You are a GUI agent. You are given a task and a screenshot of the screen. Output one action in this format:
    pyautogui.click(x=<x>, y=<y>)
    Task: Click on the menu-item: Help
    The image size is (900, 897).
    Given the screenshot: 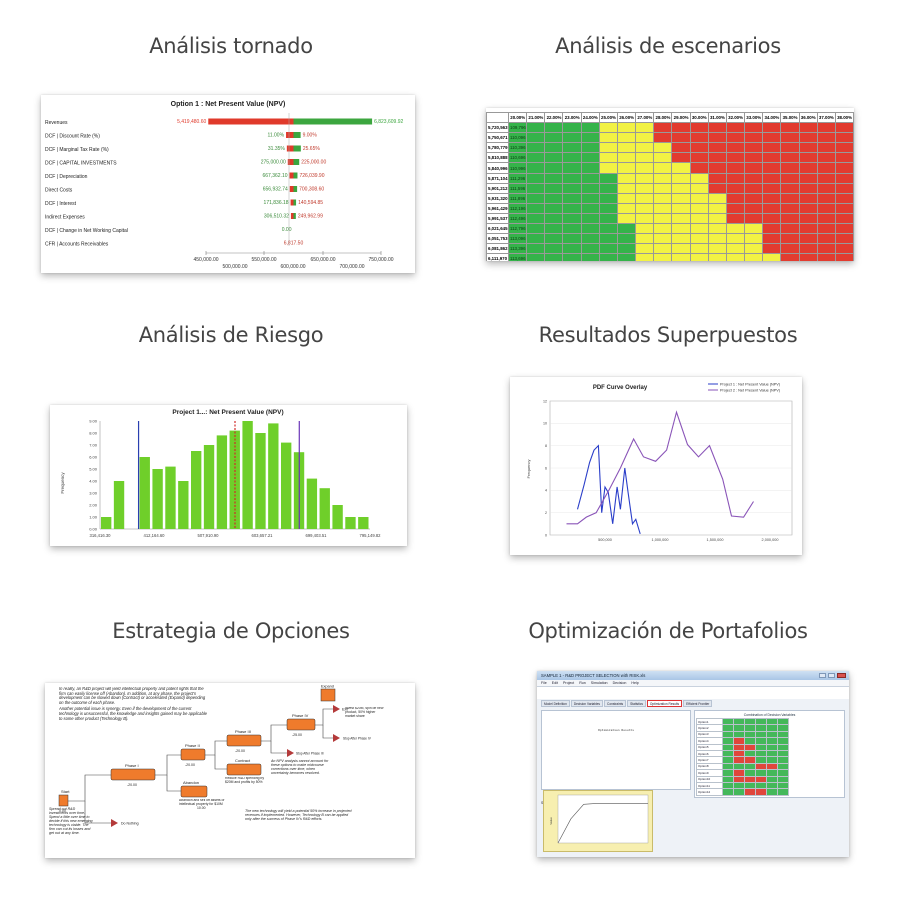 What is the action you would take?
    pyautogui.click(x=635, y=683)
    